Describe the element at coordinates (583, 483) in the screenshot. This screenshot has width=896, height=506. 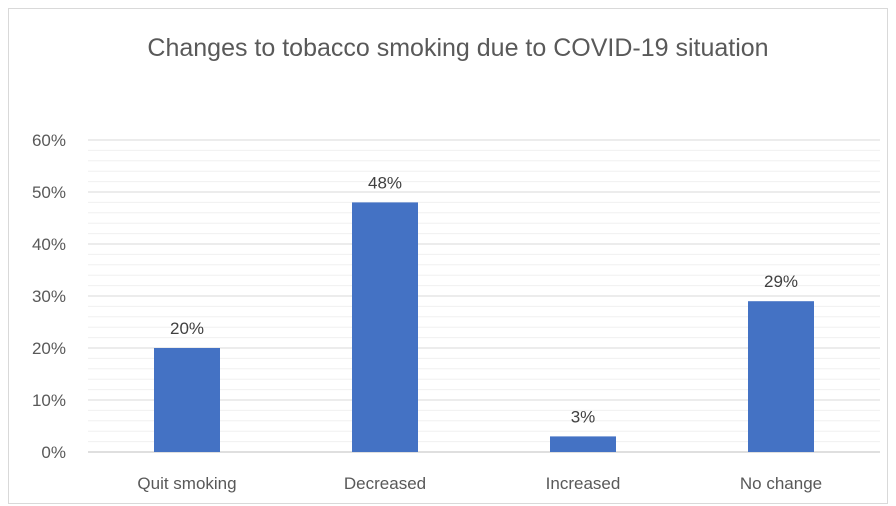
I see `x-tick-label: Increased` at that location.